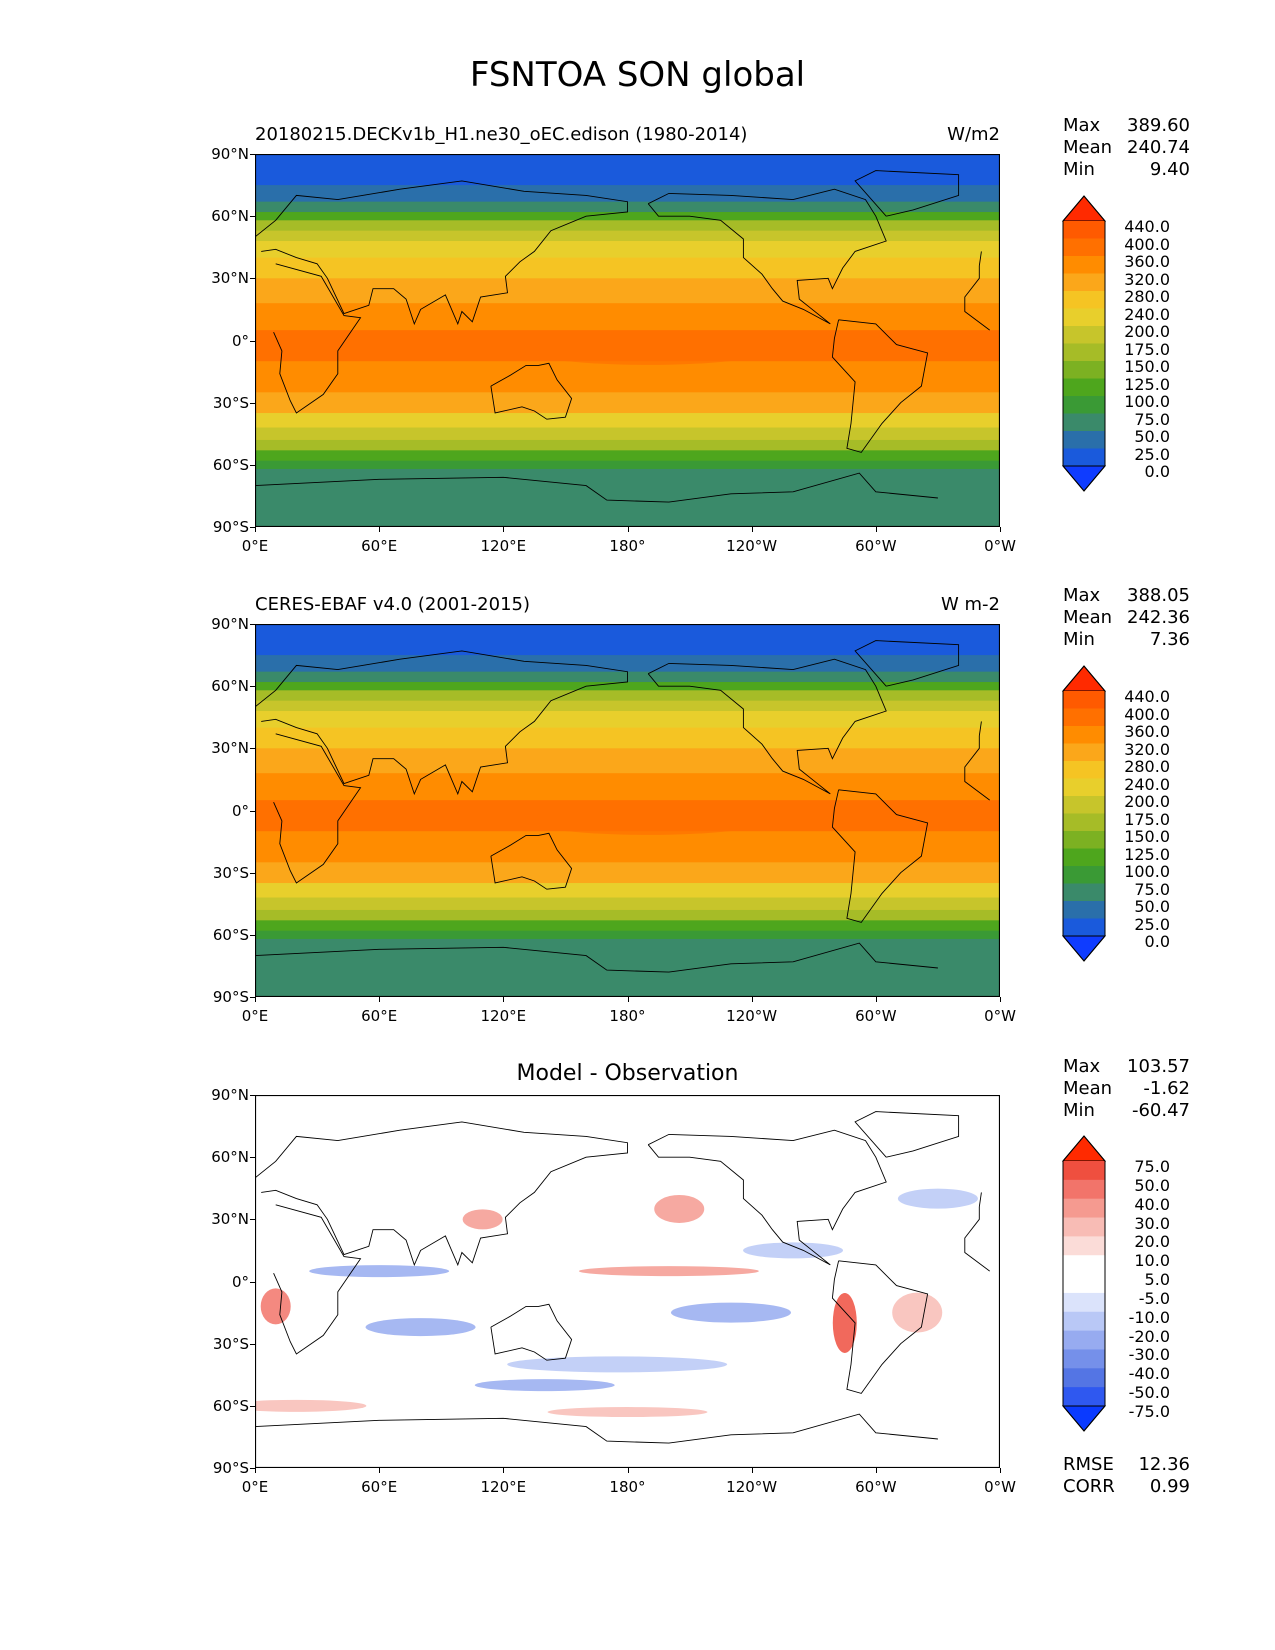  Describe the element at coordinates (1157, 471) in the screenshot. I see `colorbar-label: 0.0` at that location.